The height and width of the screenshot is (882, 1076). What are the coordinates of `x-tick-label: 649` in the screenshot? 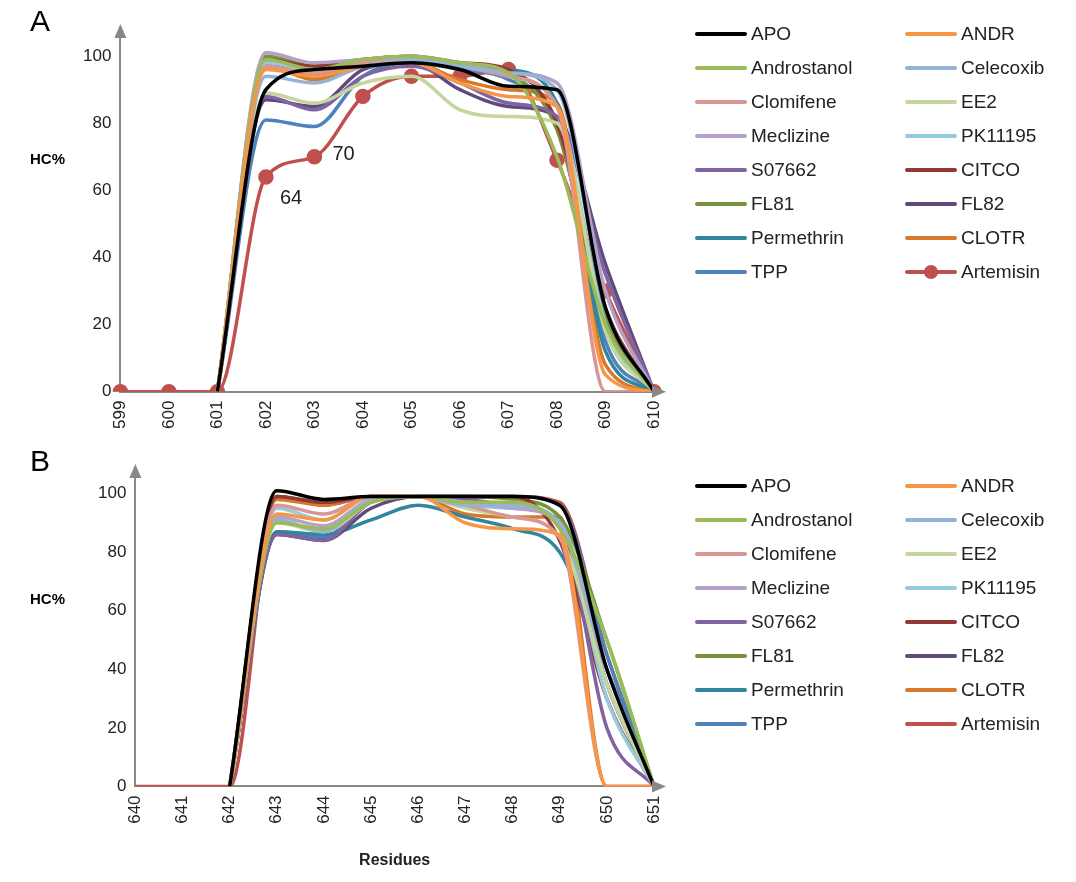 It's located at (559, 809).